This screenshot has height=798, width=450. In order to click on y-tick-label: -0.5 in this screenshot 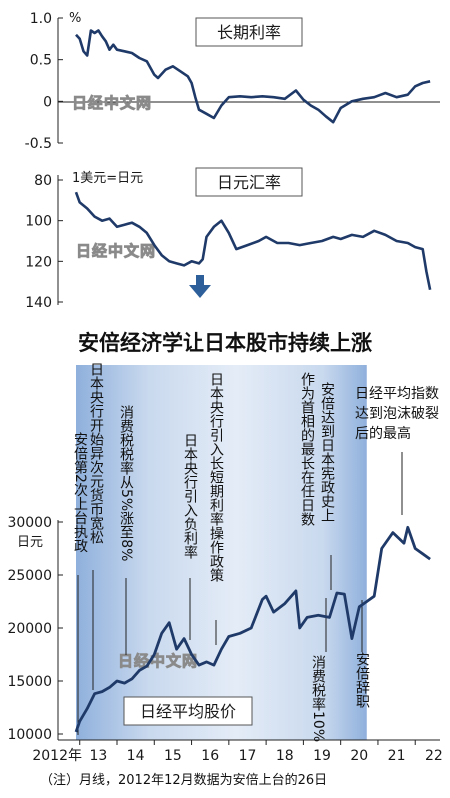, I will do `click(38, 144)`.